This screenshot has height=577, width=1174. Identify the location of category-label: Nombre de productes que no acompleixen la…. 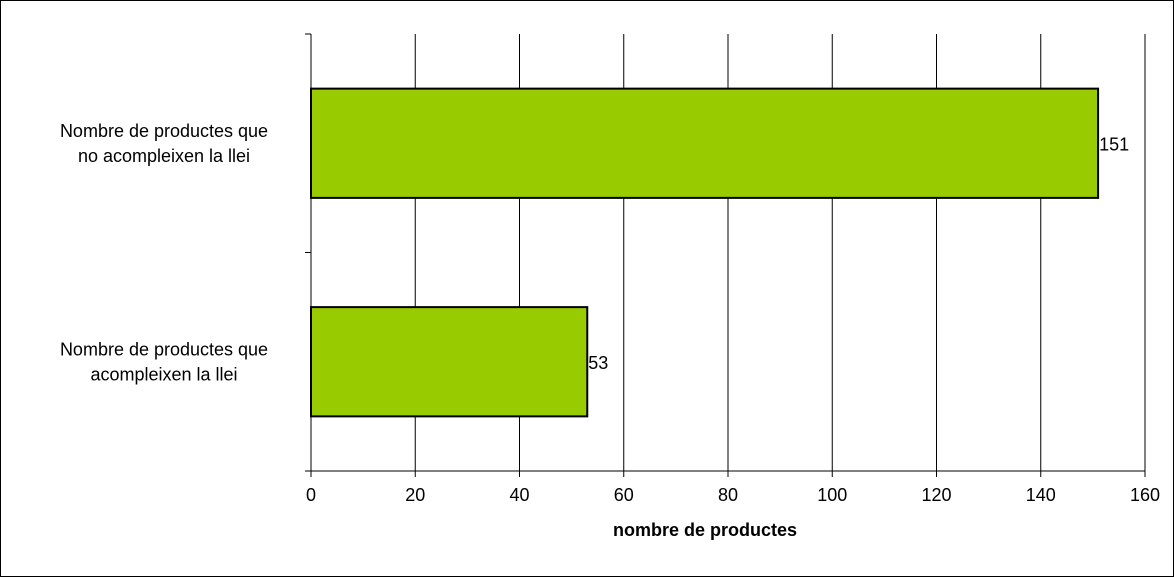
(164, 143).